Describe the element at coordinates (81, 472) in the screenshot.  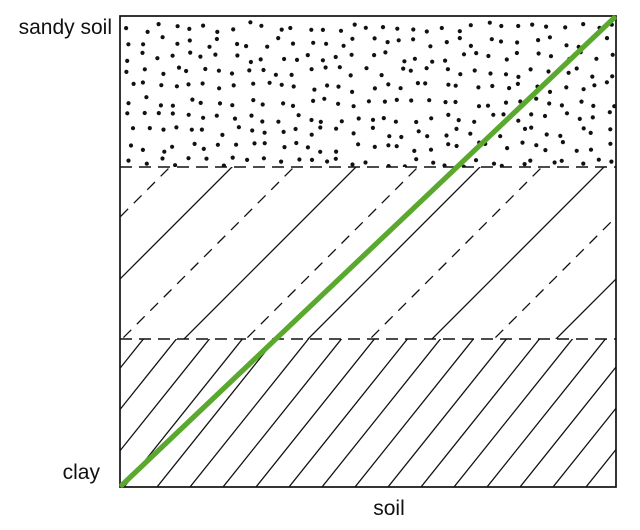
I see `y-axis-label-clay: clay` at that location.